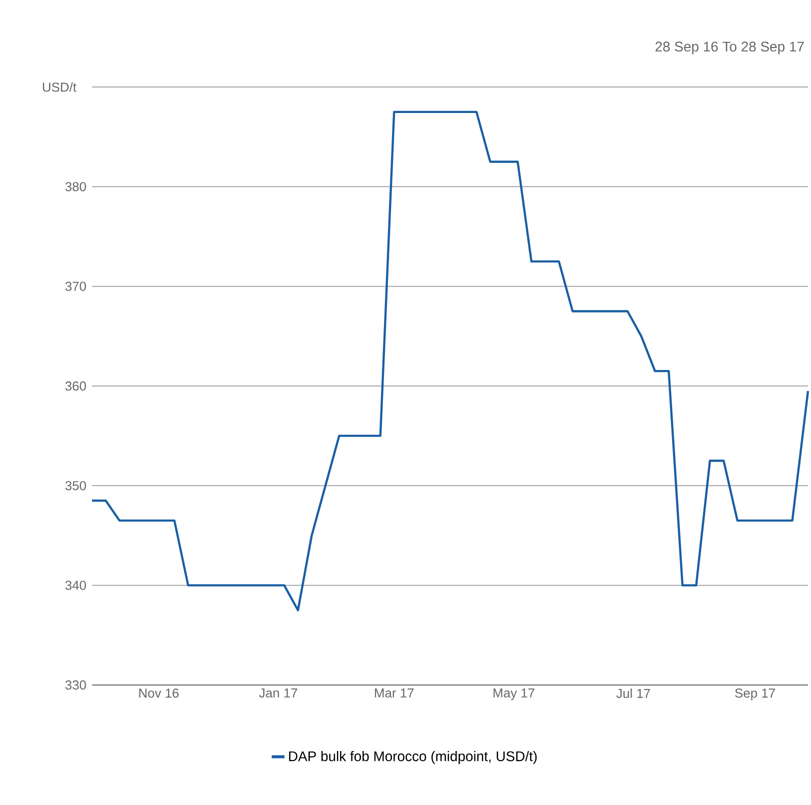 The height and width of the screenshot is (805, 811). Describe the element at coordinates (75, 485) in the screenshot. I see `y-tick-label: 350` at that location.